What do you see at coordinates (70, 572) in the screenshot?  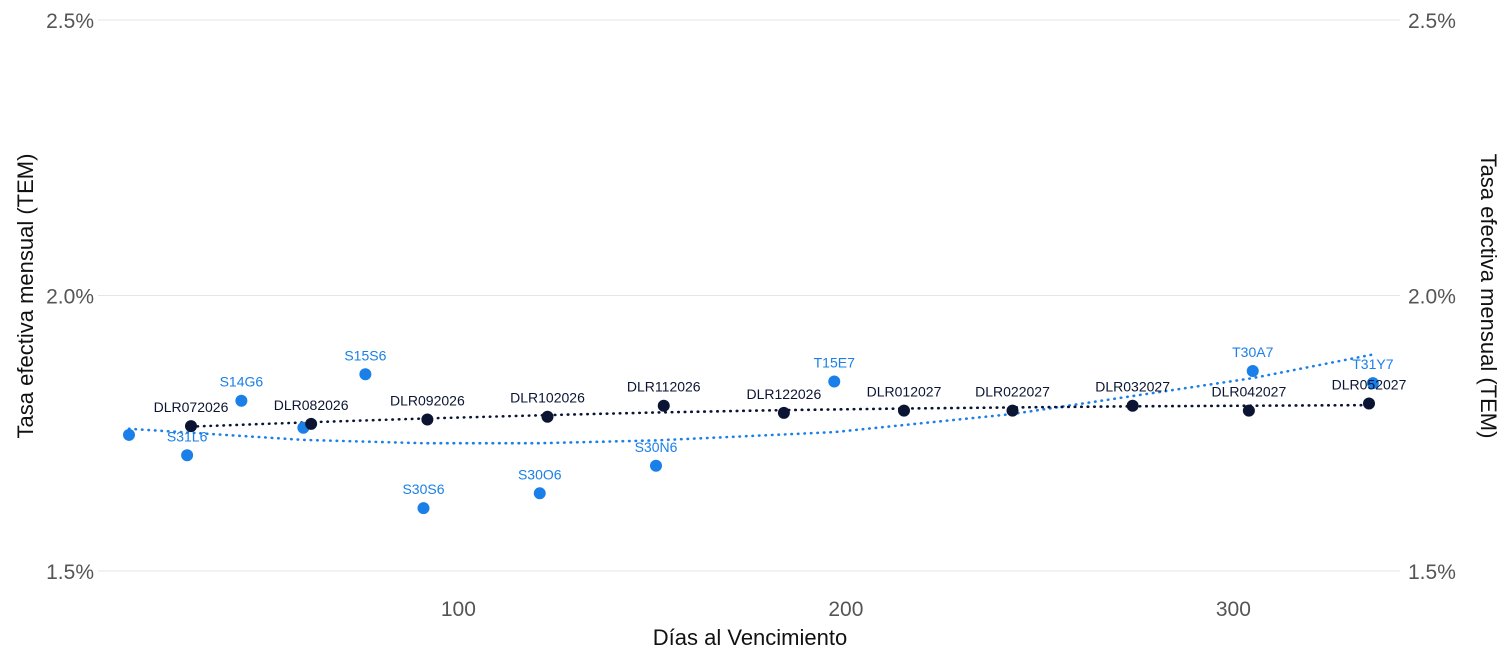 I see `y-tick-label-left: 1.5%` at bounding box center [70, 572].